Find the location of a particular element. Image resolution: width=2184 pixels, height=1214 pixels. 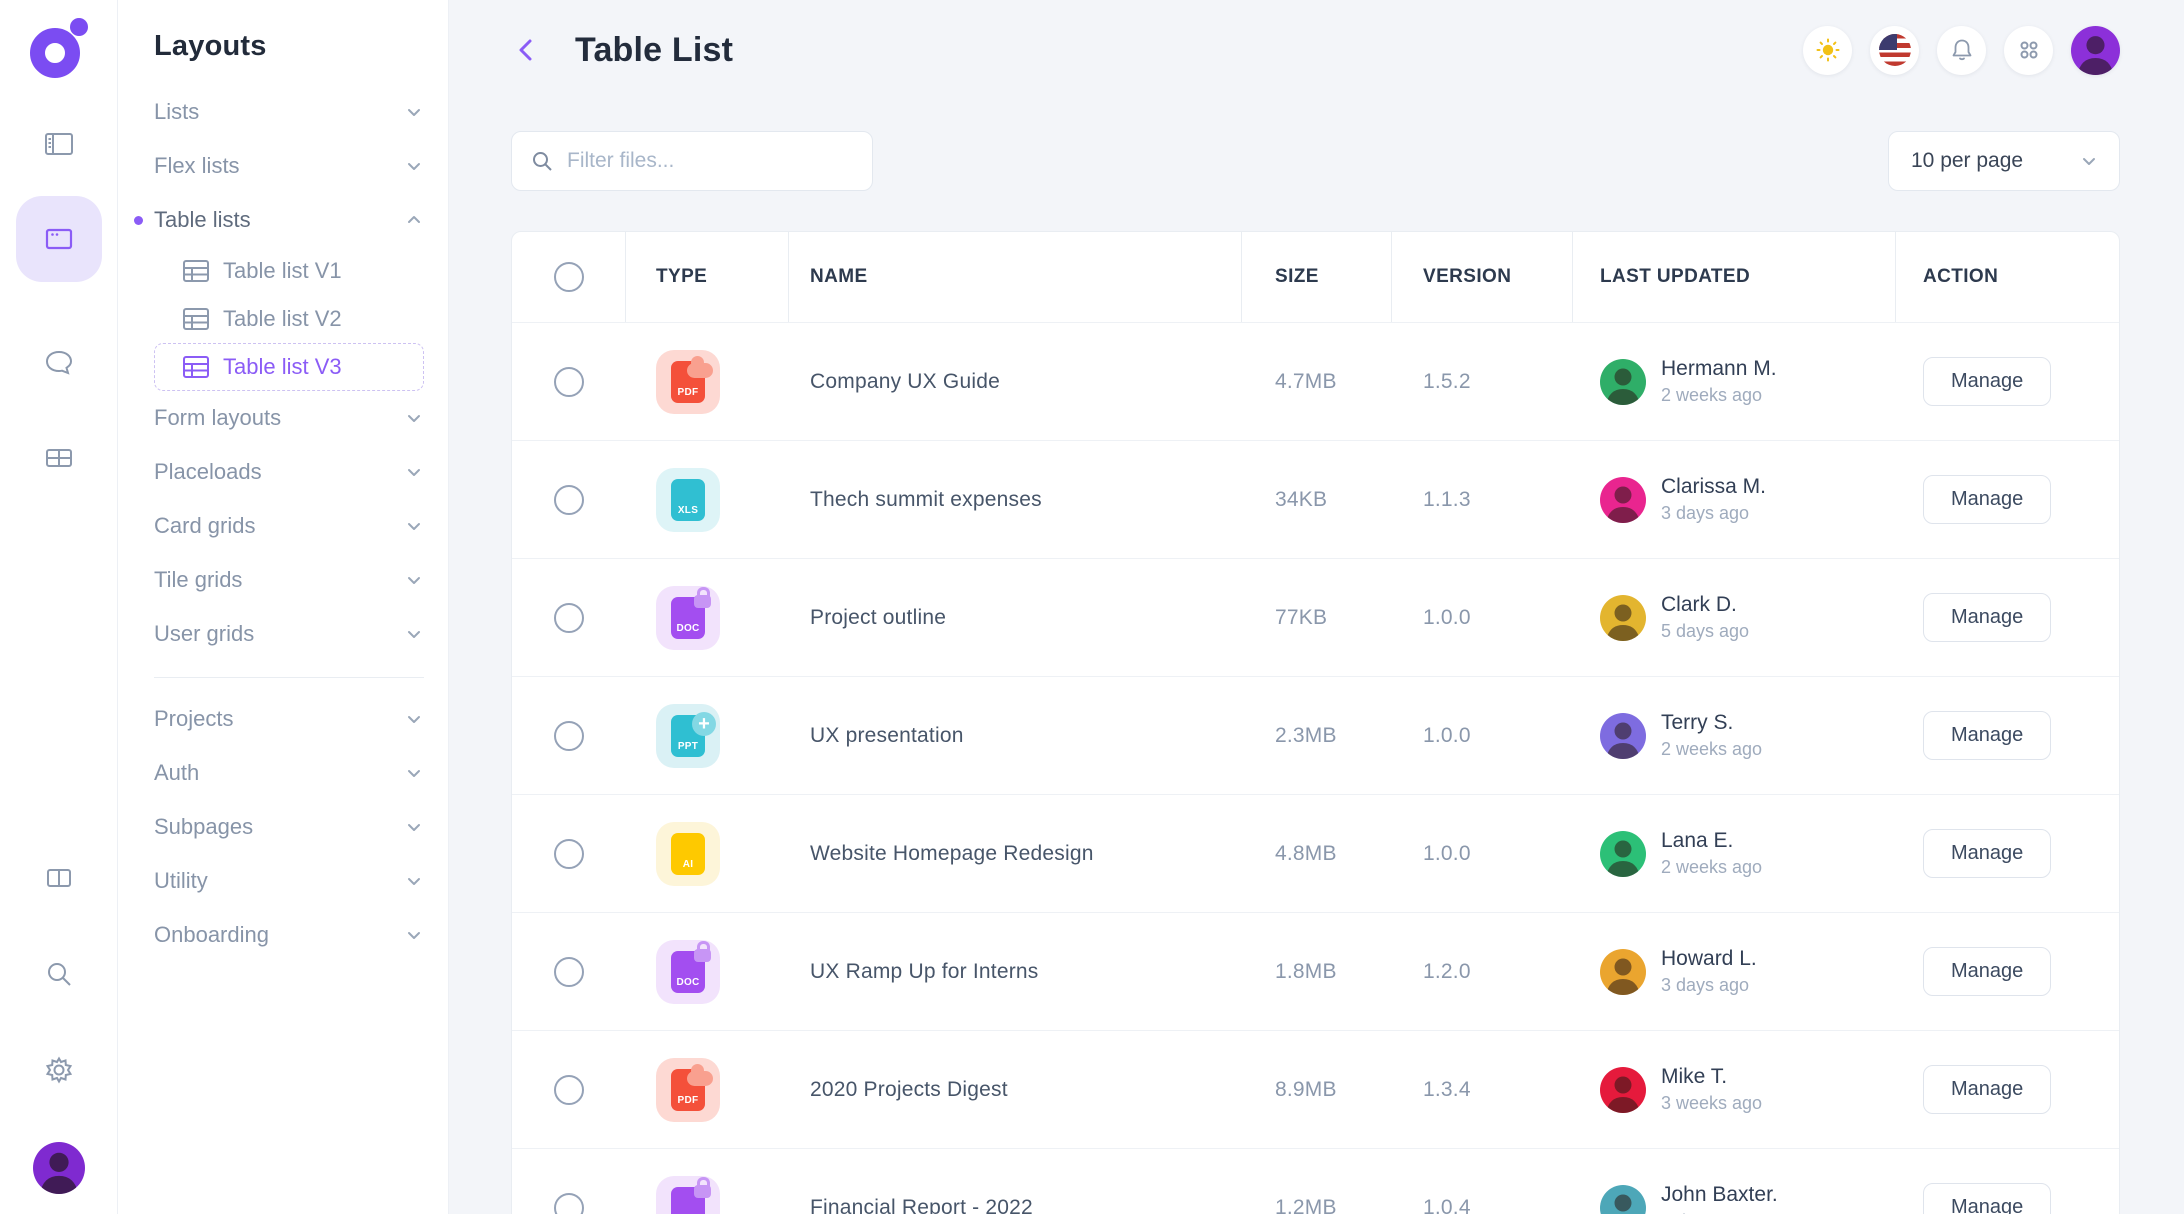

app-logo is located at coordinates (59, 49).